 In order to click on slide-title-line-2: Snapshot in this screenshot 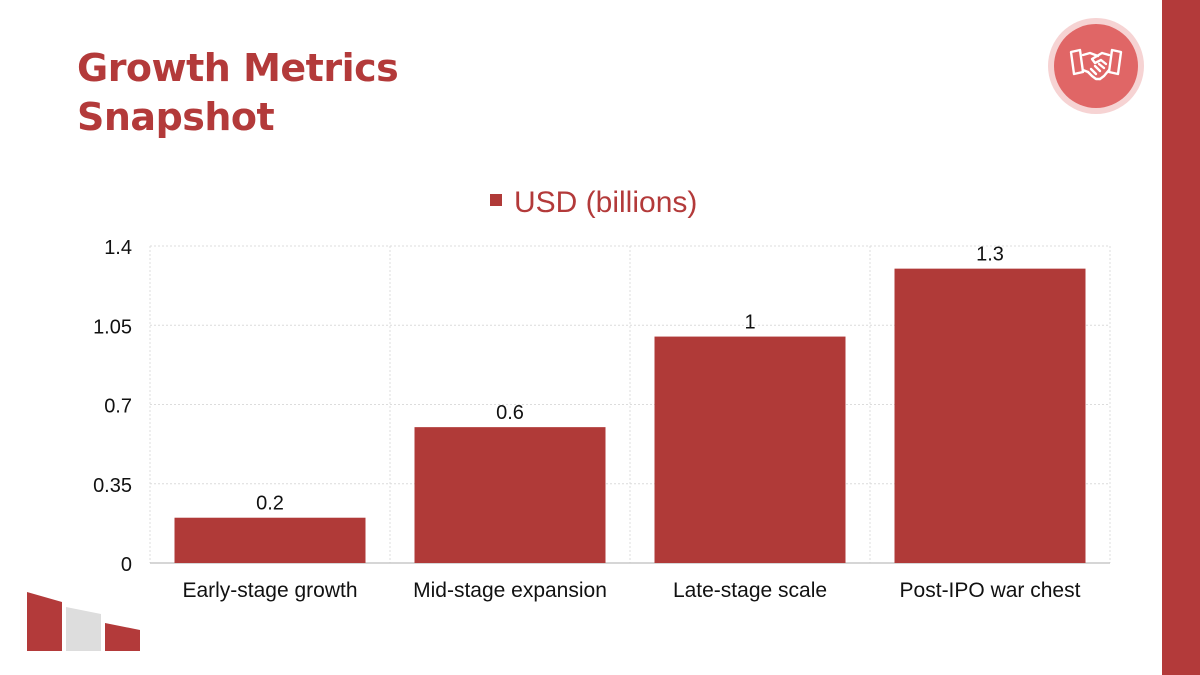, I will do `click(176, 117)`.